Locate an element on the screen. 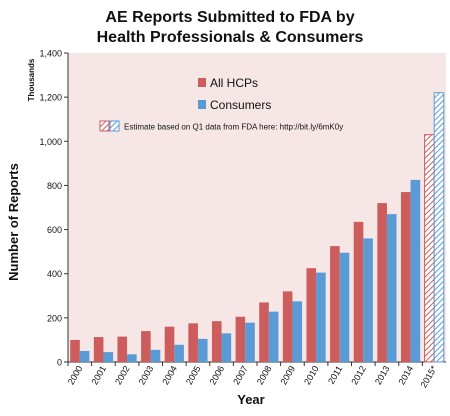 This screenshot has height=416, width=450. bar-all-hcps-2006 is located at coordinates (216, 341).